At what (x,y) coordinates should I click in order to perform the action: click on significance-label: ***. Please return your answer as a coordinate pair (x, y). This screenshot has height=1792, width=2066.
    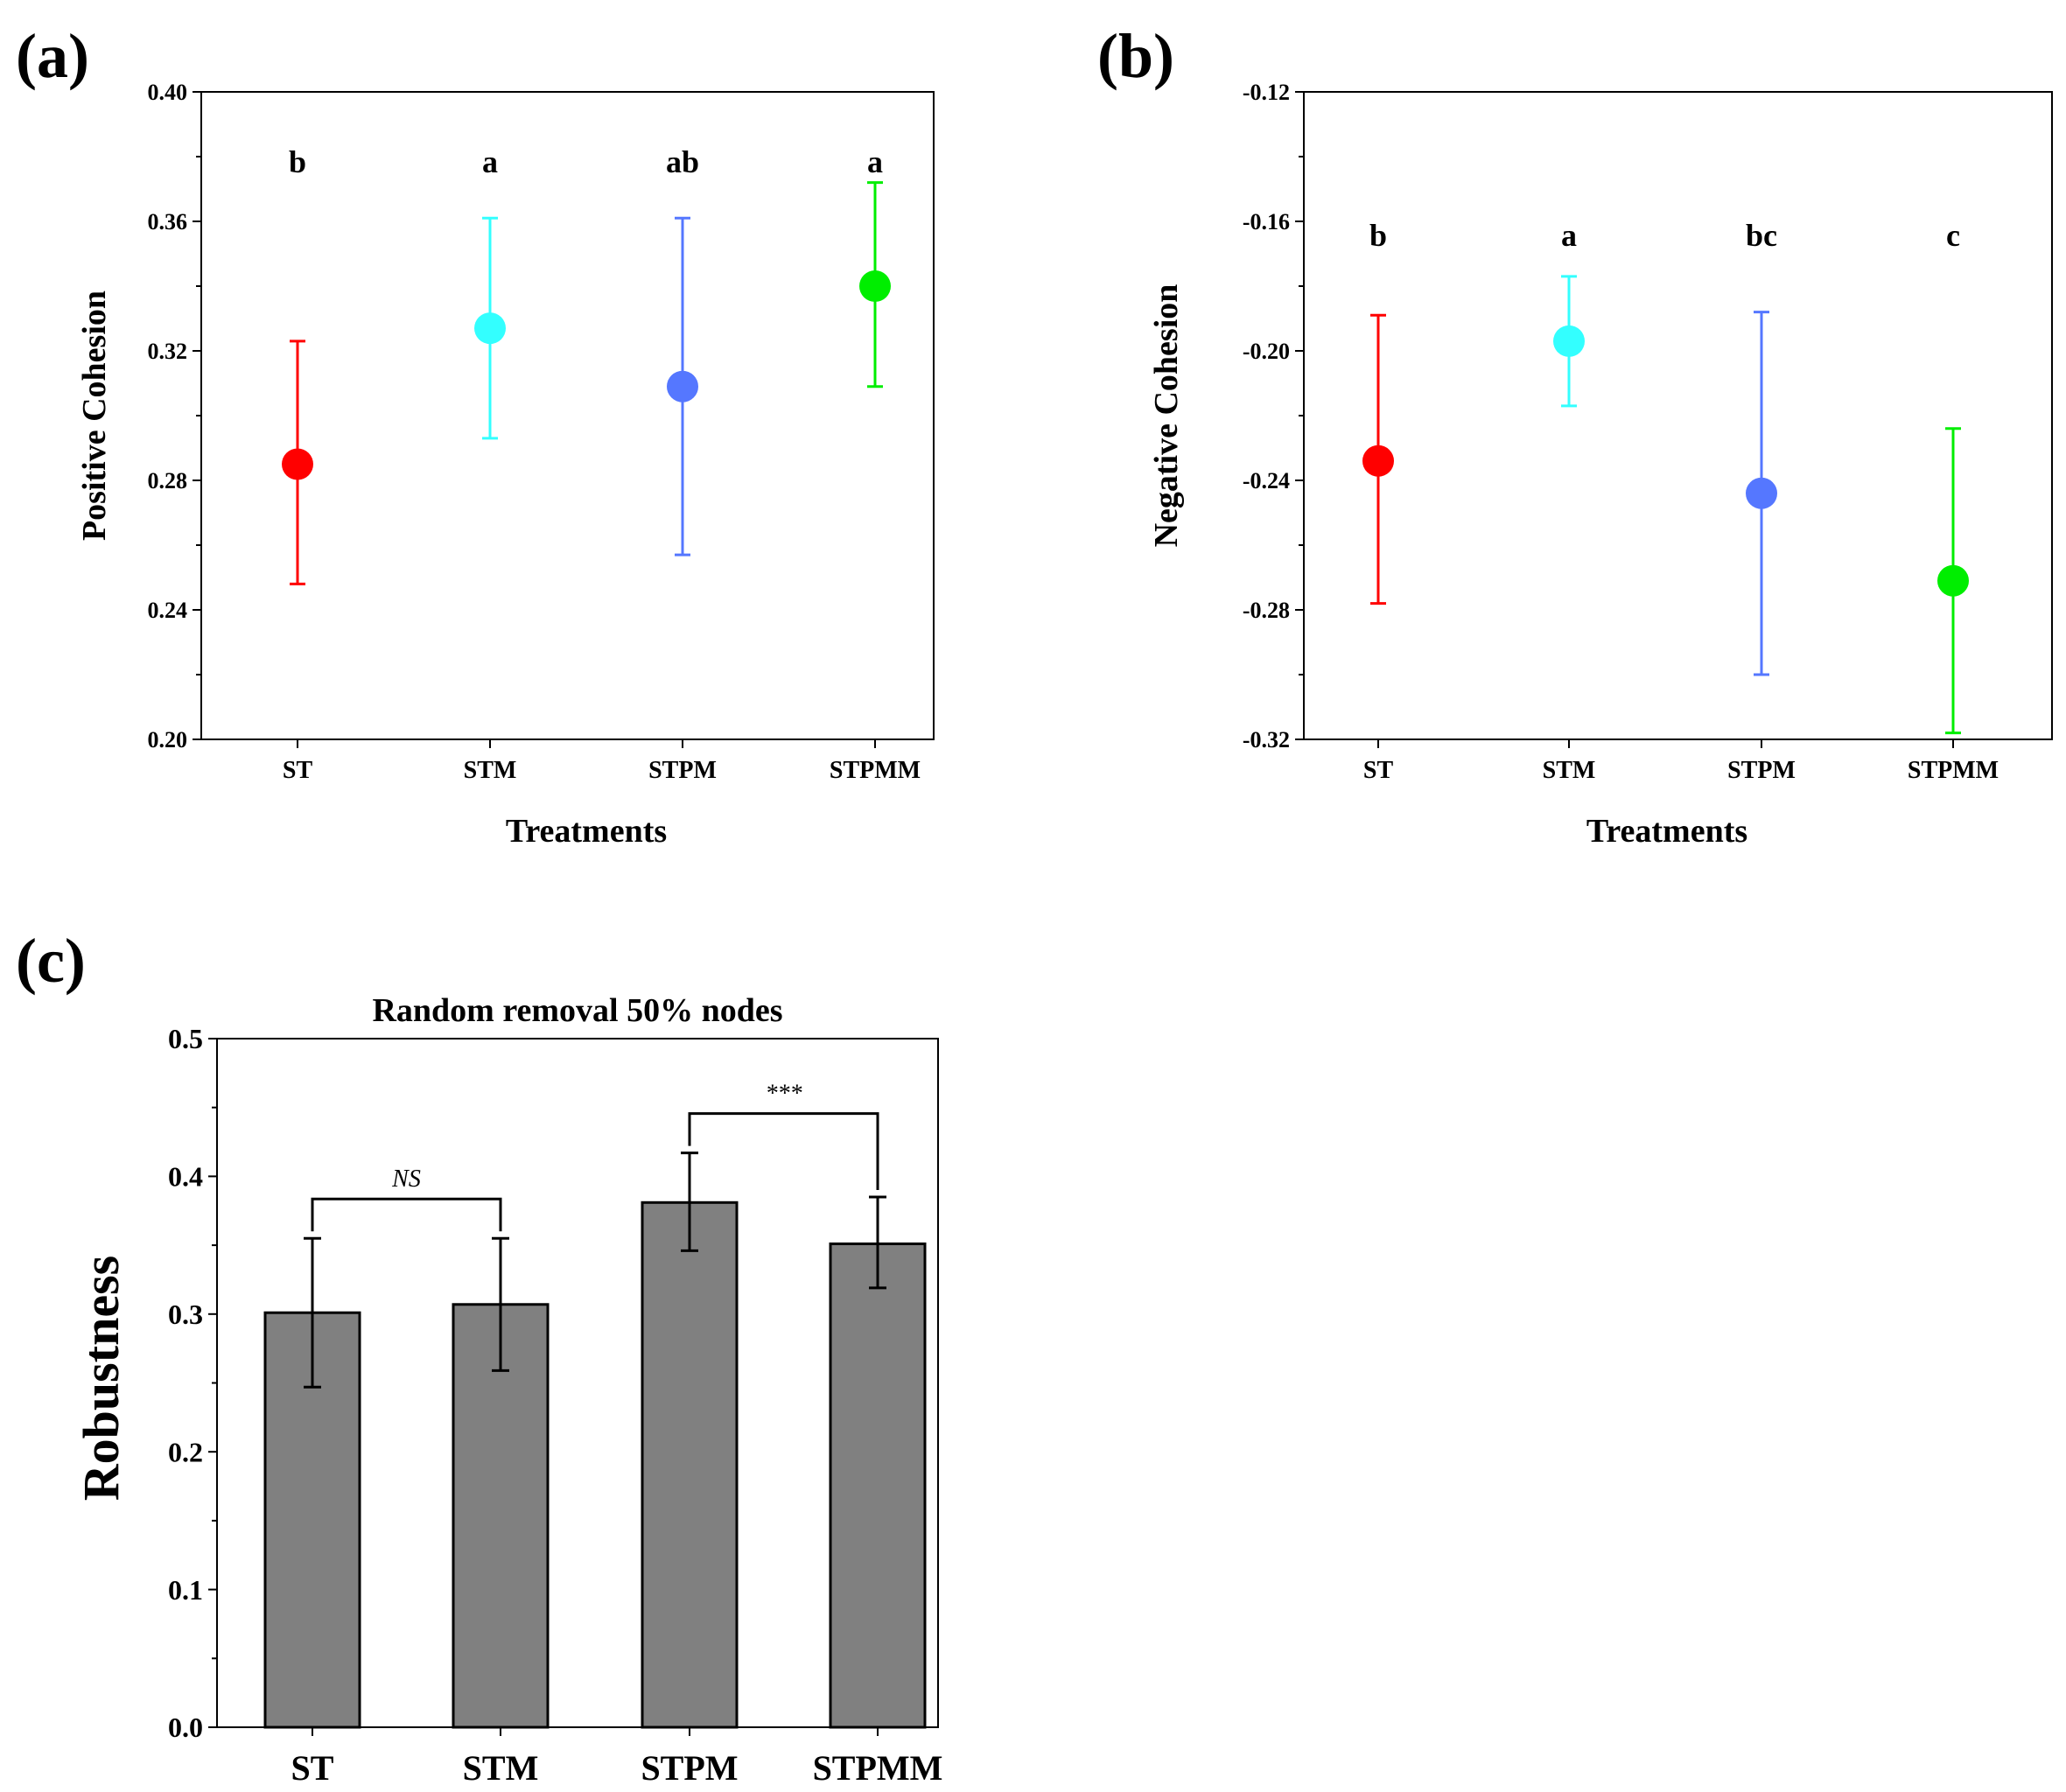
    Looking at the image, I should click on (784, 1094).